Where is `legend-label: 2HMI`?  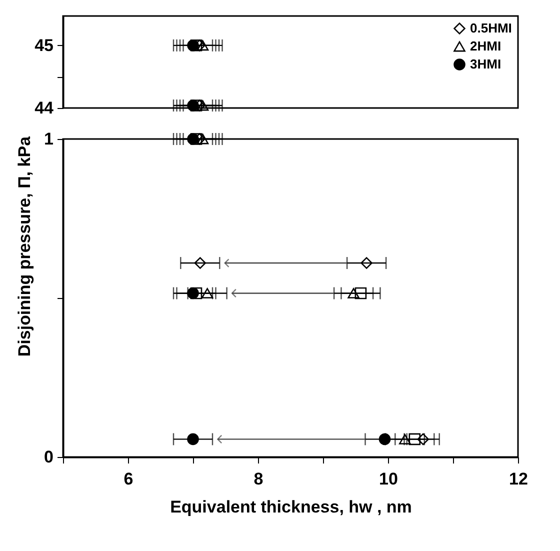
legend-label: 2HMI is located at coordinates (486, 46).